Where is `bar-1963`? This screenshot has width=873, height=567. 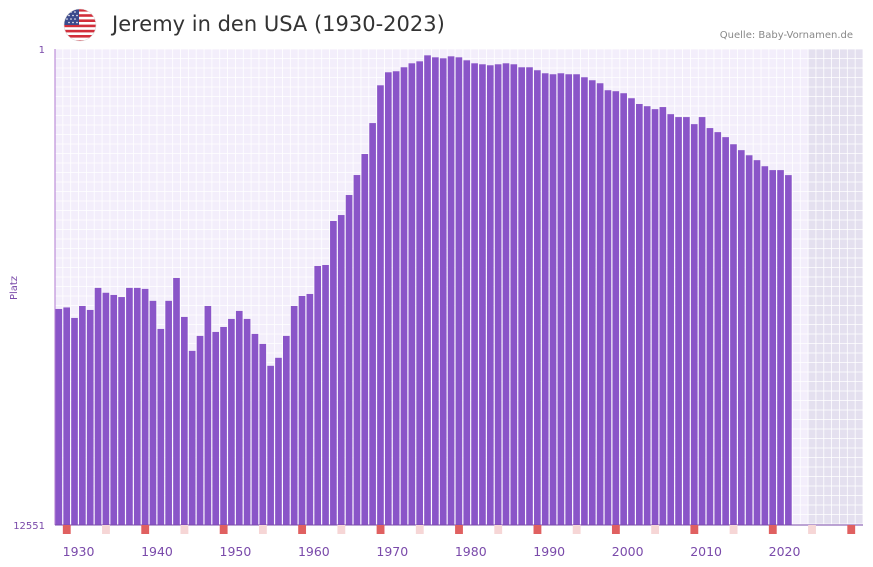
bar-1963 is located at coordinates (341, 370).